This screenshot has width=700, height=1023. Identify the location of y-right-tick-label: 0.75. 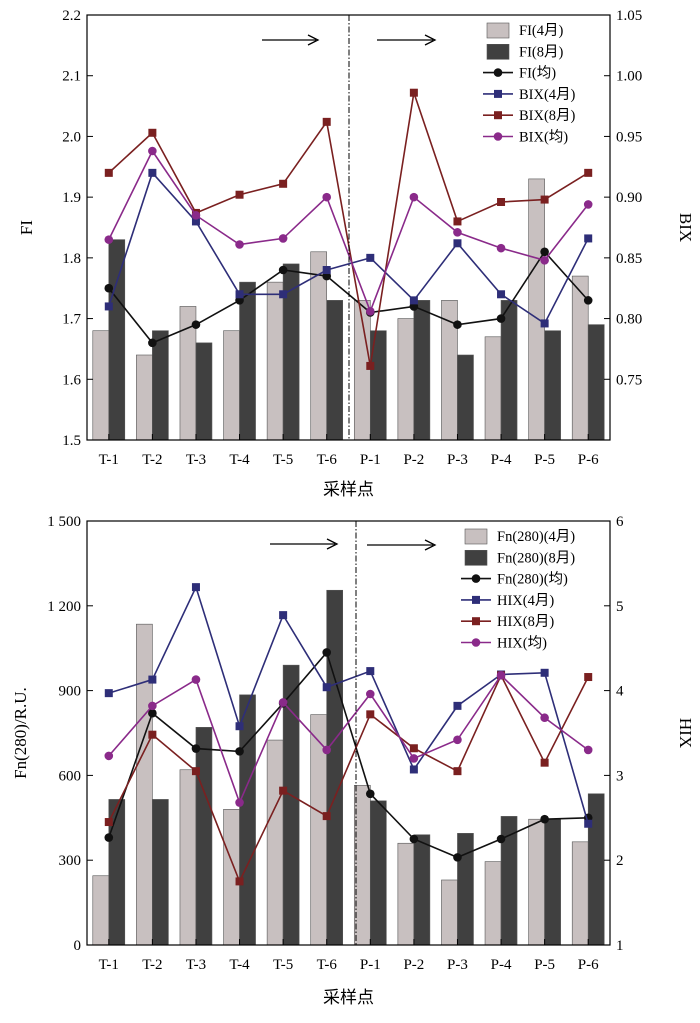
(629, 380).